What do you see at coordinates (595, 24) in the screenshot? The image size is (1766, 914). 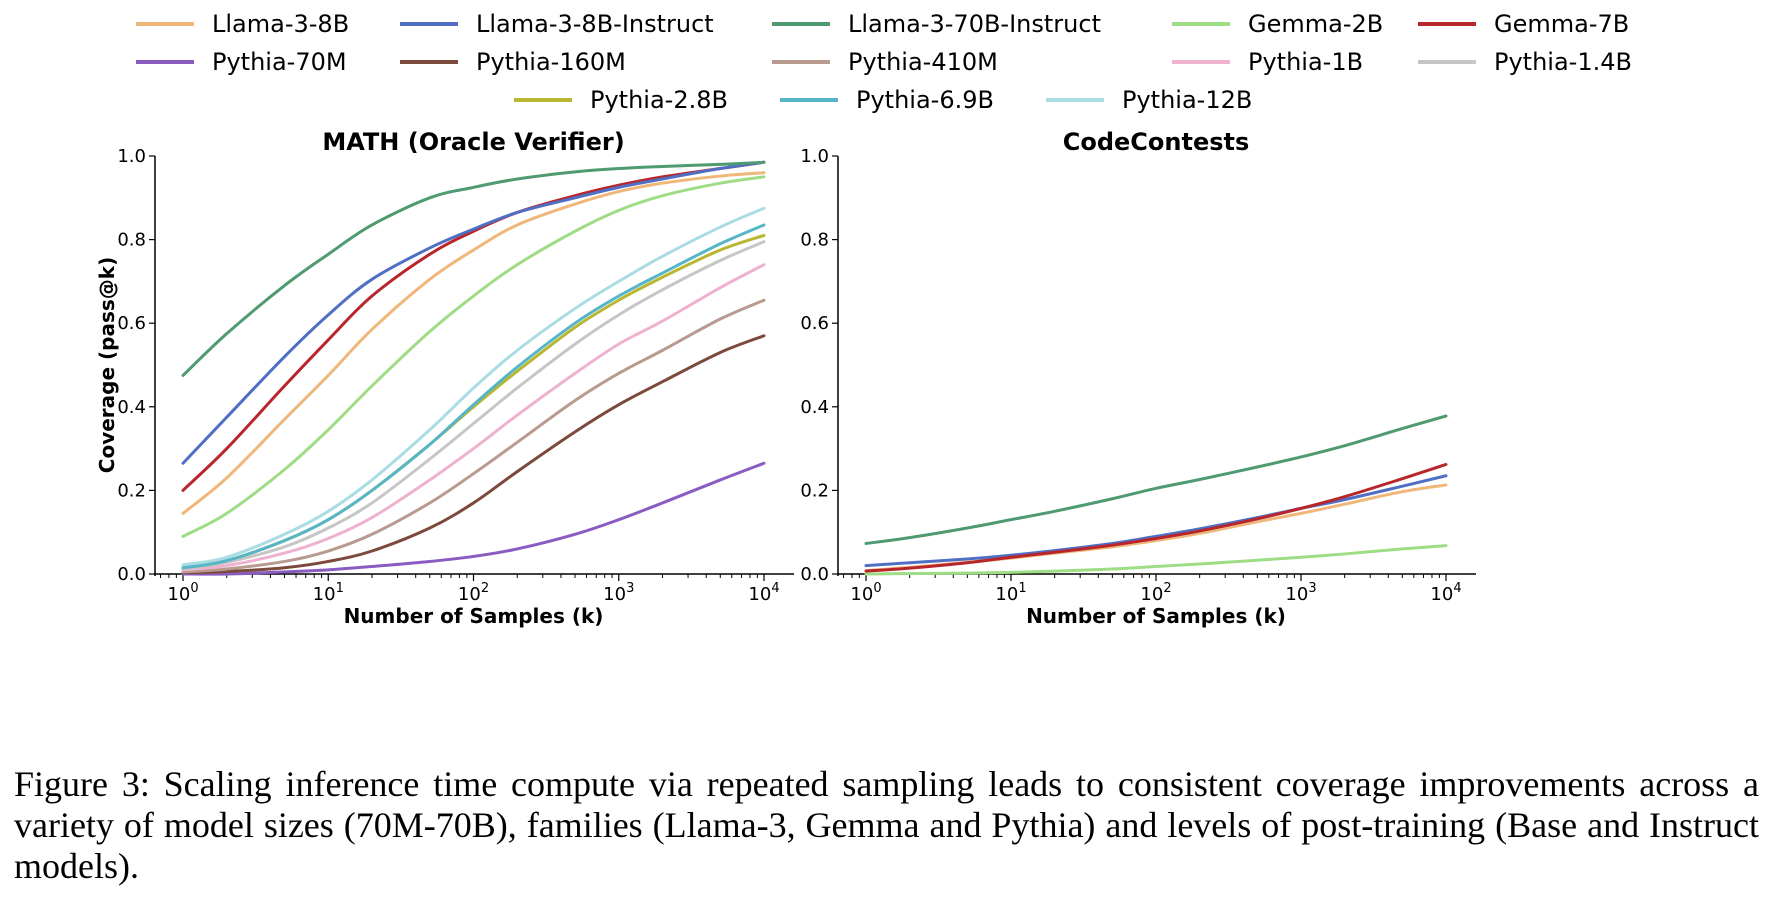 I see `legend-label: Llama-3-8B-Instruct` at bounding box center [595, 24].